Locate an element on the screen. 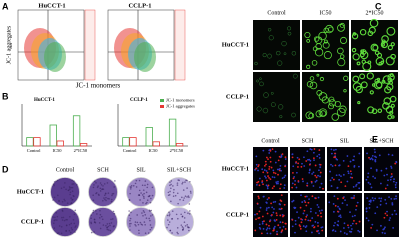 This screenshot has width=400, height=240. x-tick-label: IC50 is located at coordinates (58, 150).